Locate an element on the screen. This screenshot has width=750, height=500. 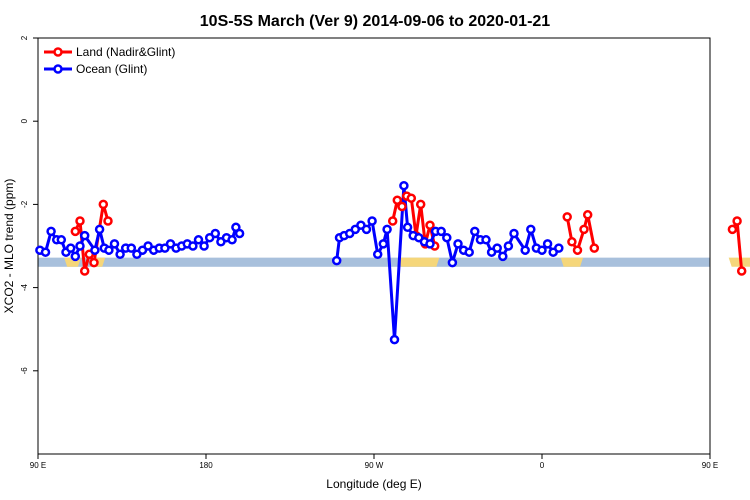
surface-band is located at coordinates (394, 262).